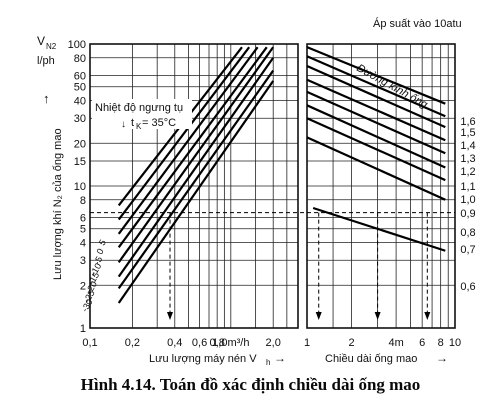  Describe the element at coordinates (83, 230) in the screenshot. I see `y-tick-label: 5` at that location.